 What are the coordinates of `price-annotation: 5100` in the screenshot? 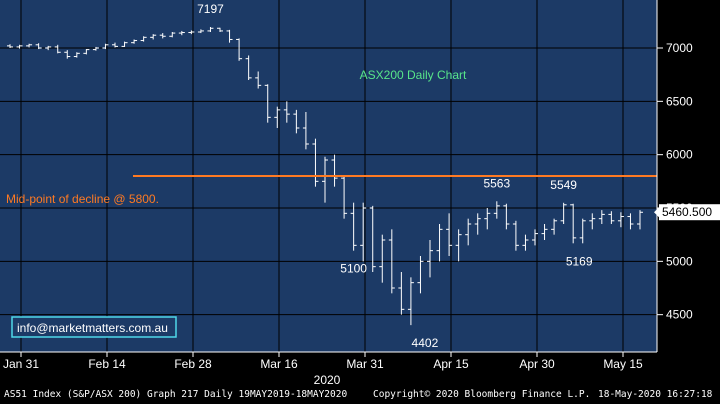 It's located at (353, 269).